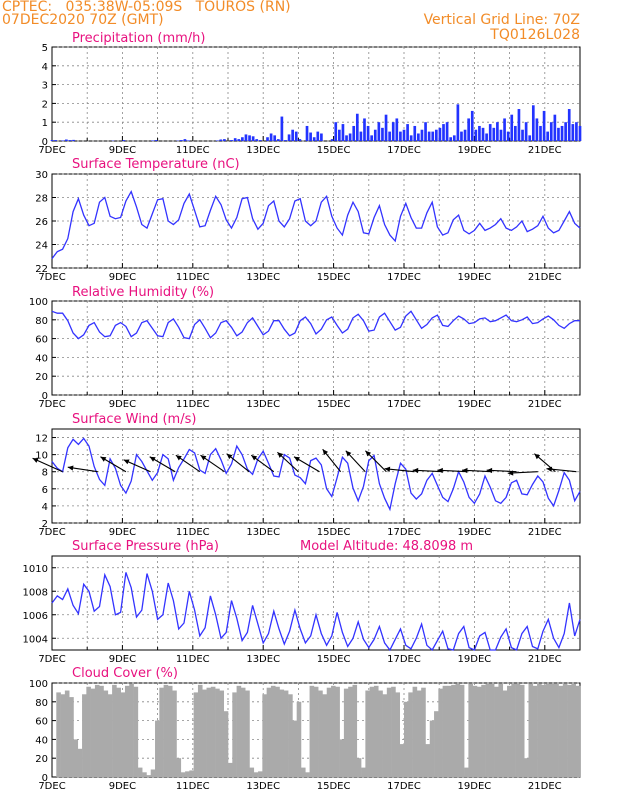 This screenshot has height=800, width=618. What do you see at coordinates (35, 592) in the screenshot?
I see `panel-5-ytick-label: 1008` at bounding box center [35, 592].